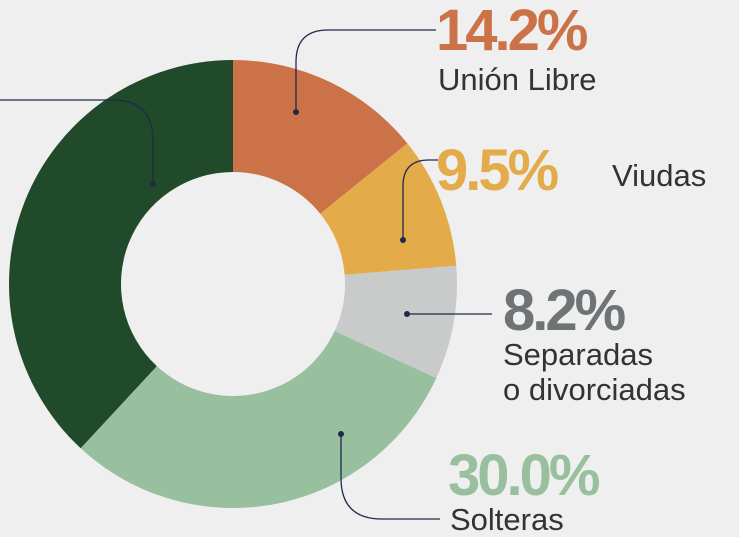 Image resolution: width=739 pixels, height=537 pixels. What do you see at coordinates (564, 310) in the screenshot?
I see `value-label: 8.2%` at bounding box center [564, 310].